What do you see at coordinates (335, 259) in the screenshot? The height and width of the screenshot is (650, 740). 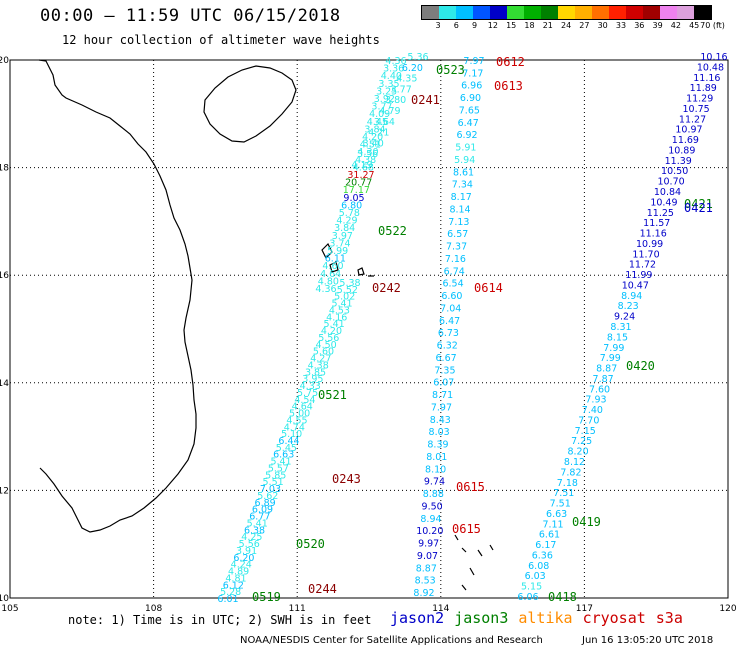 I see `track-value-label: 6.11` at bounding box center [335, 259].